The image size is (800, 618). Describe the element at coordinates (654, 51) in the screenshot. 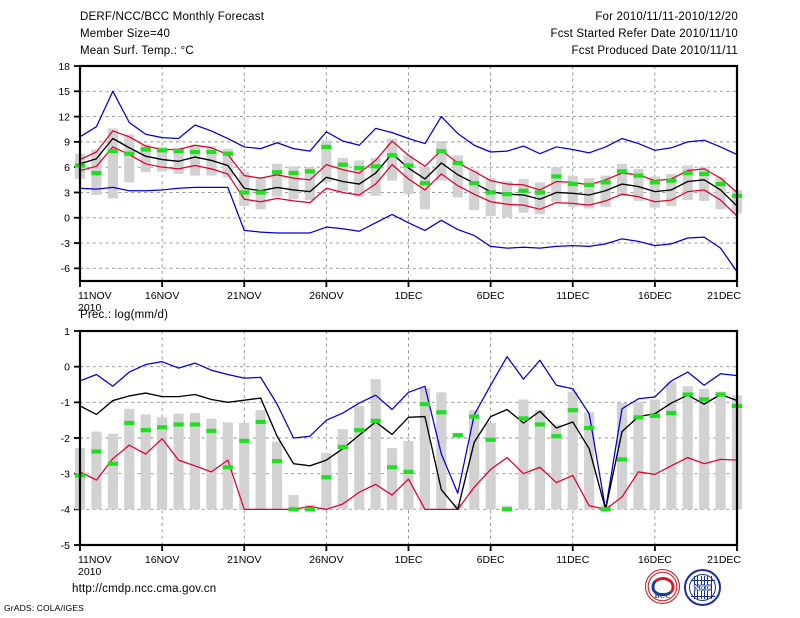

I see `forecast-produced-label: Fcst Produced Date 2010/11/11` at that location.